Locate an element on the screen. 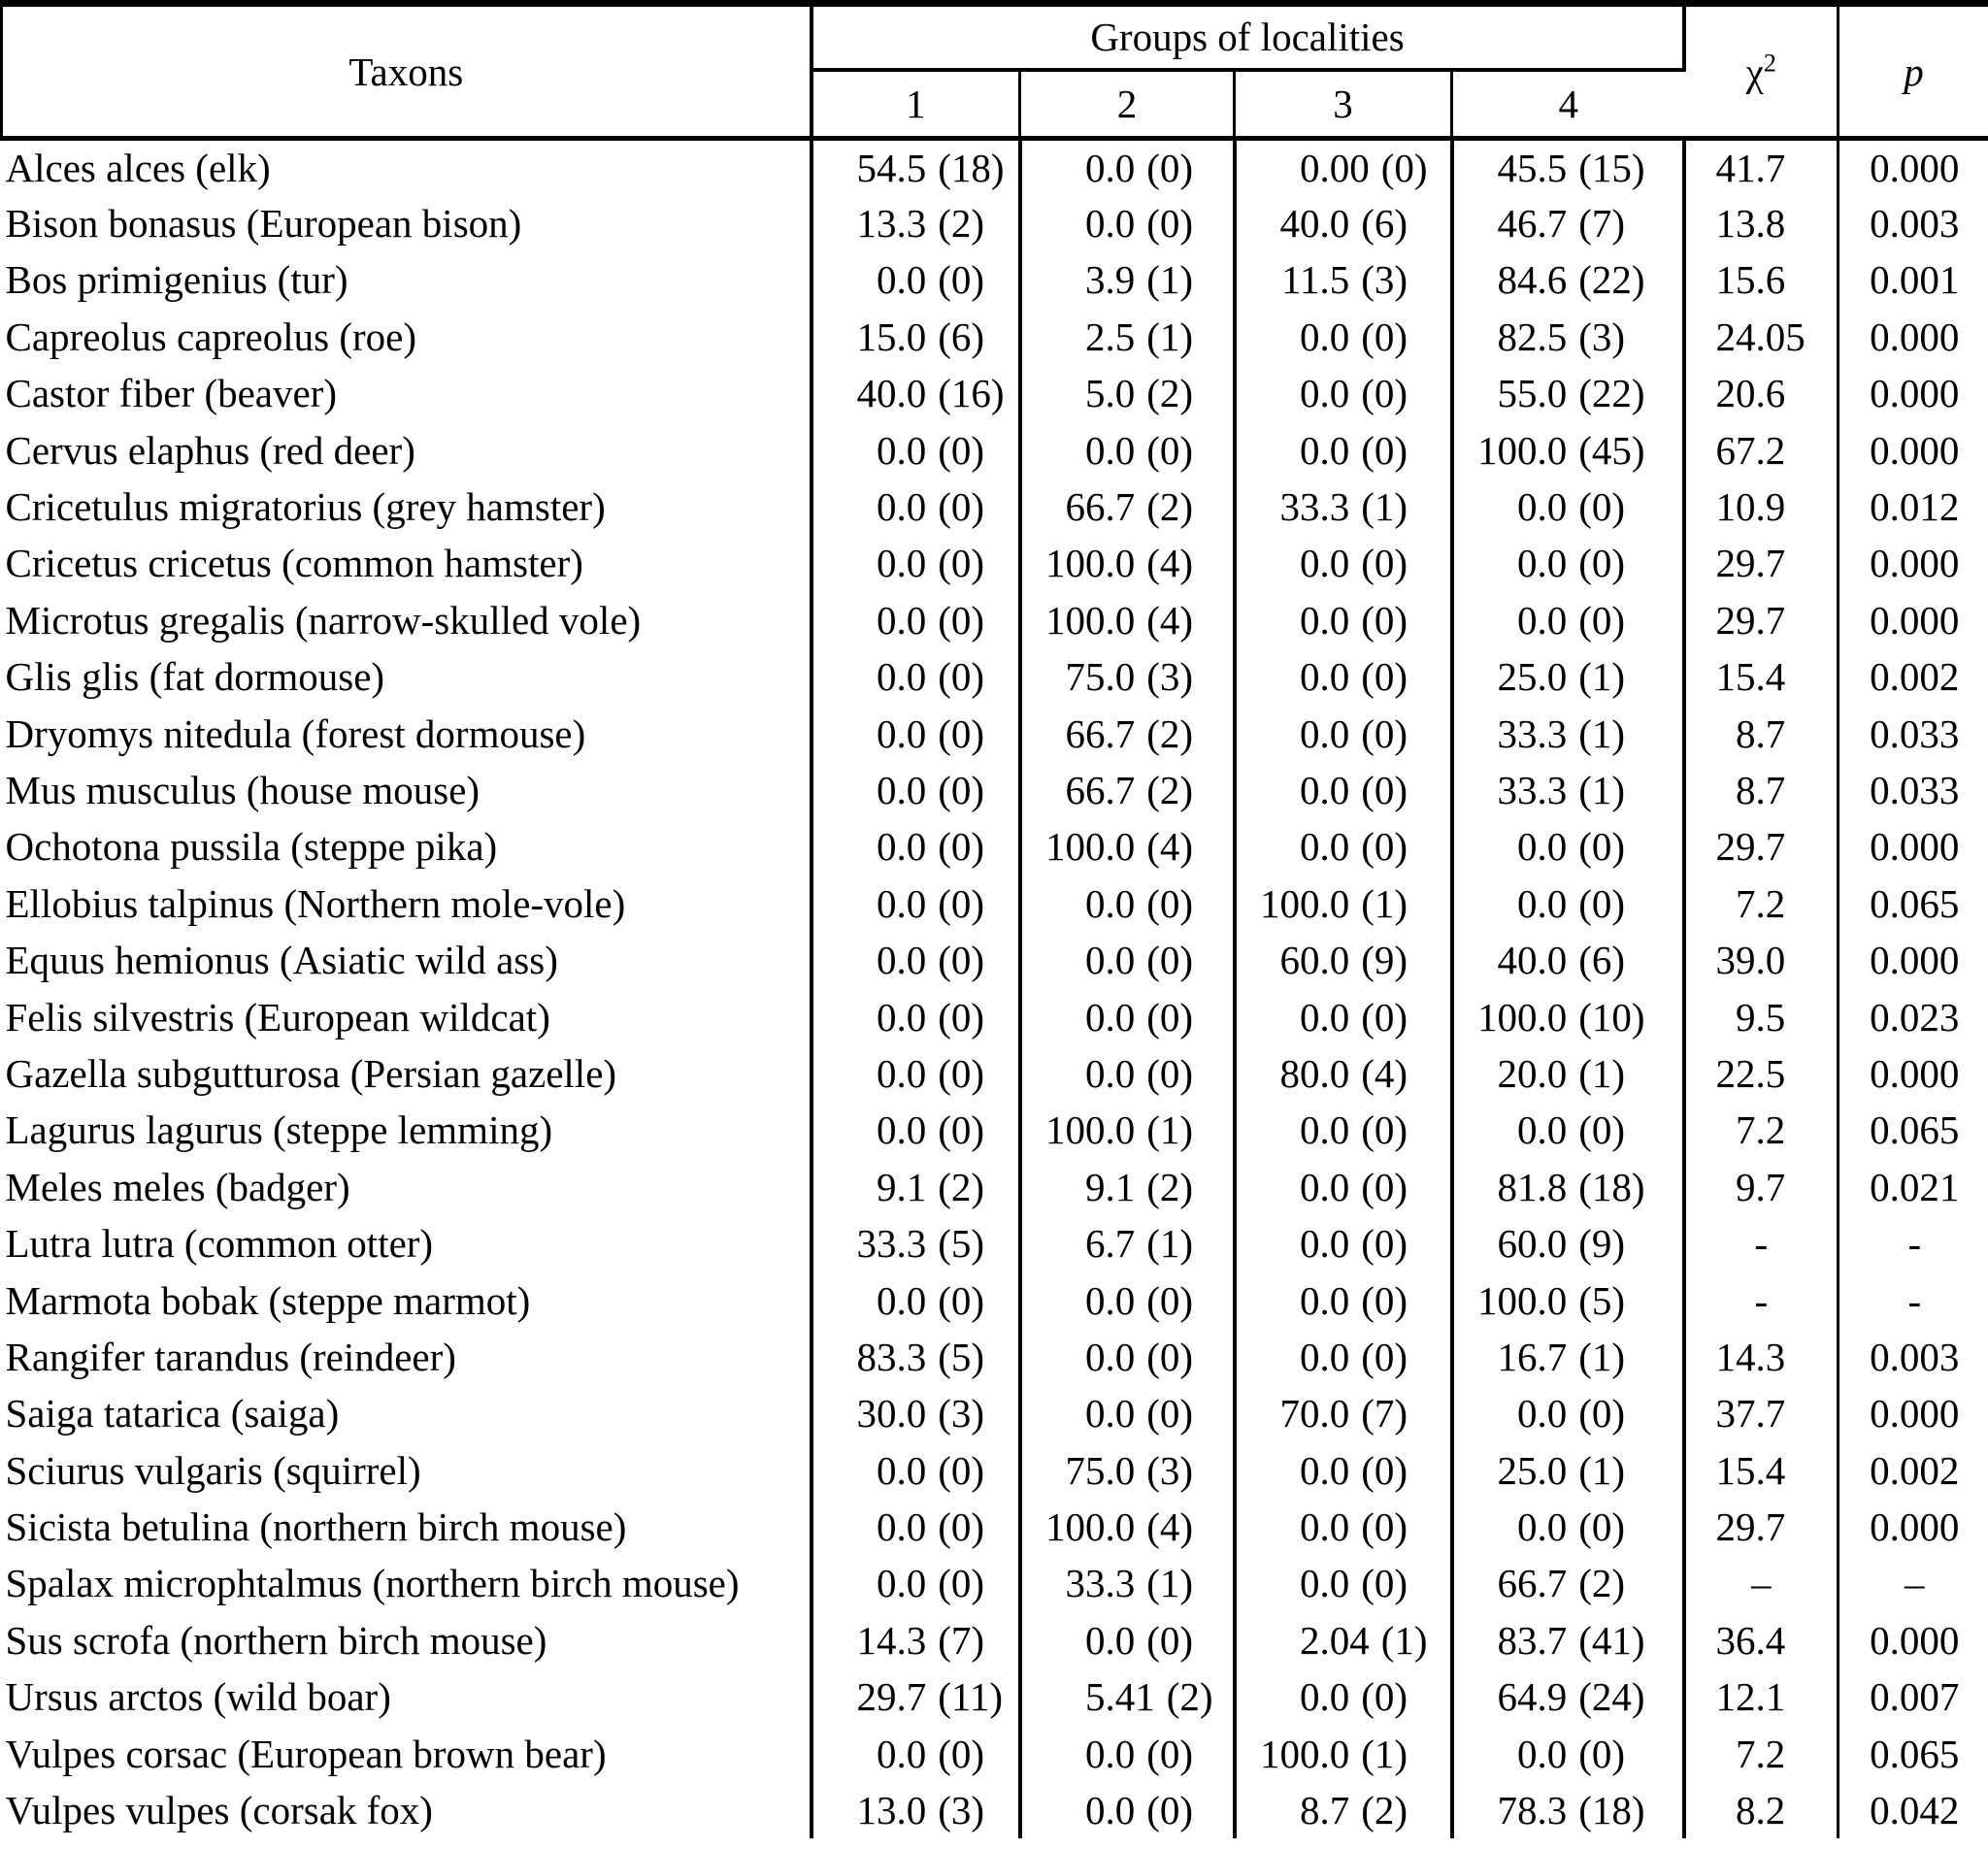 This screenshot has height=1849, width=1988. percent-integer: 14 is located at coordinates (876, 1640).